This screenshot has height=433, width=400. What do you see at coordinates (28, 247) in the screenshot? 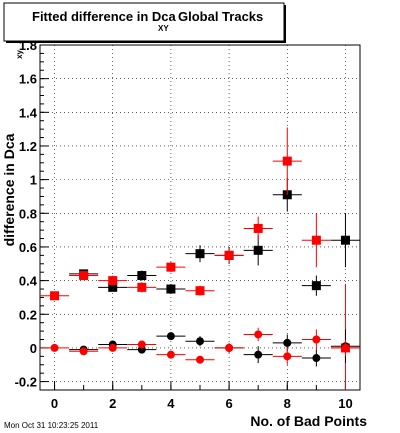
I see `y-tick-label: 0.6` at bounding box center [28, 247].